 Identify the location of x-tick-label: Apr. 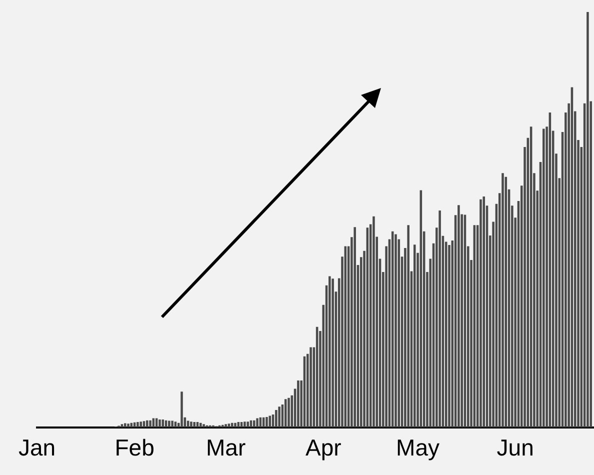
(323, 447).